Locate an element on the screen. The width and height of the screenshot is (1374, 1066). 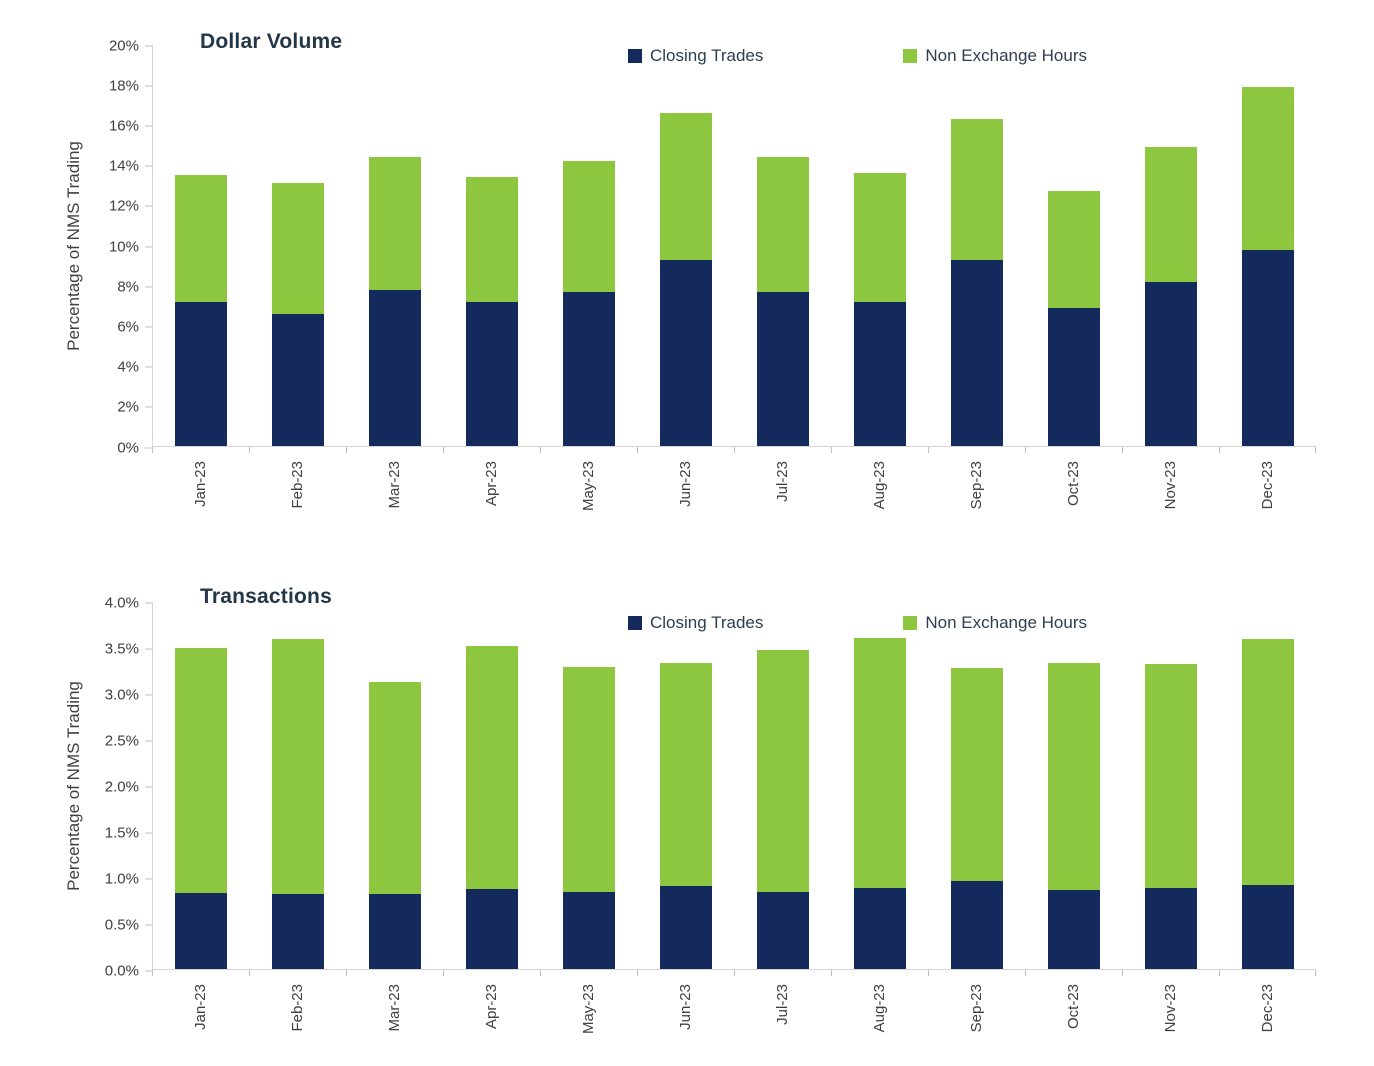
legend-label-closing-trades: Closing Trades is located at coordinates (707, 622).